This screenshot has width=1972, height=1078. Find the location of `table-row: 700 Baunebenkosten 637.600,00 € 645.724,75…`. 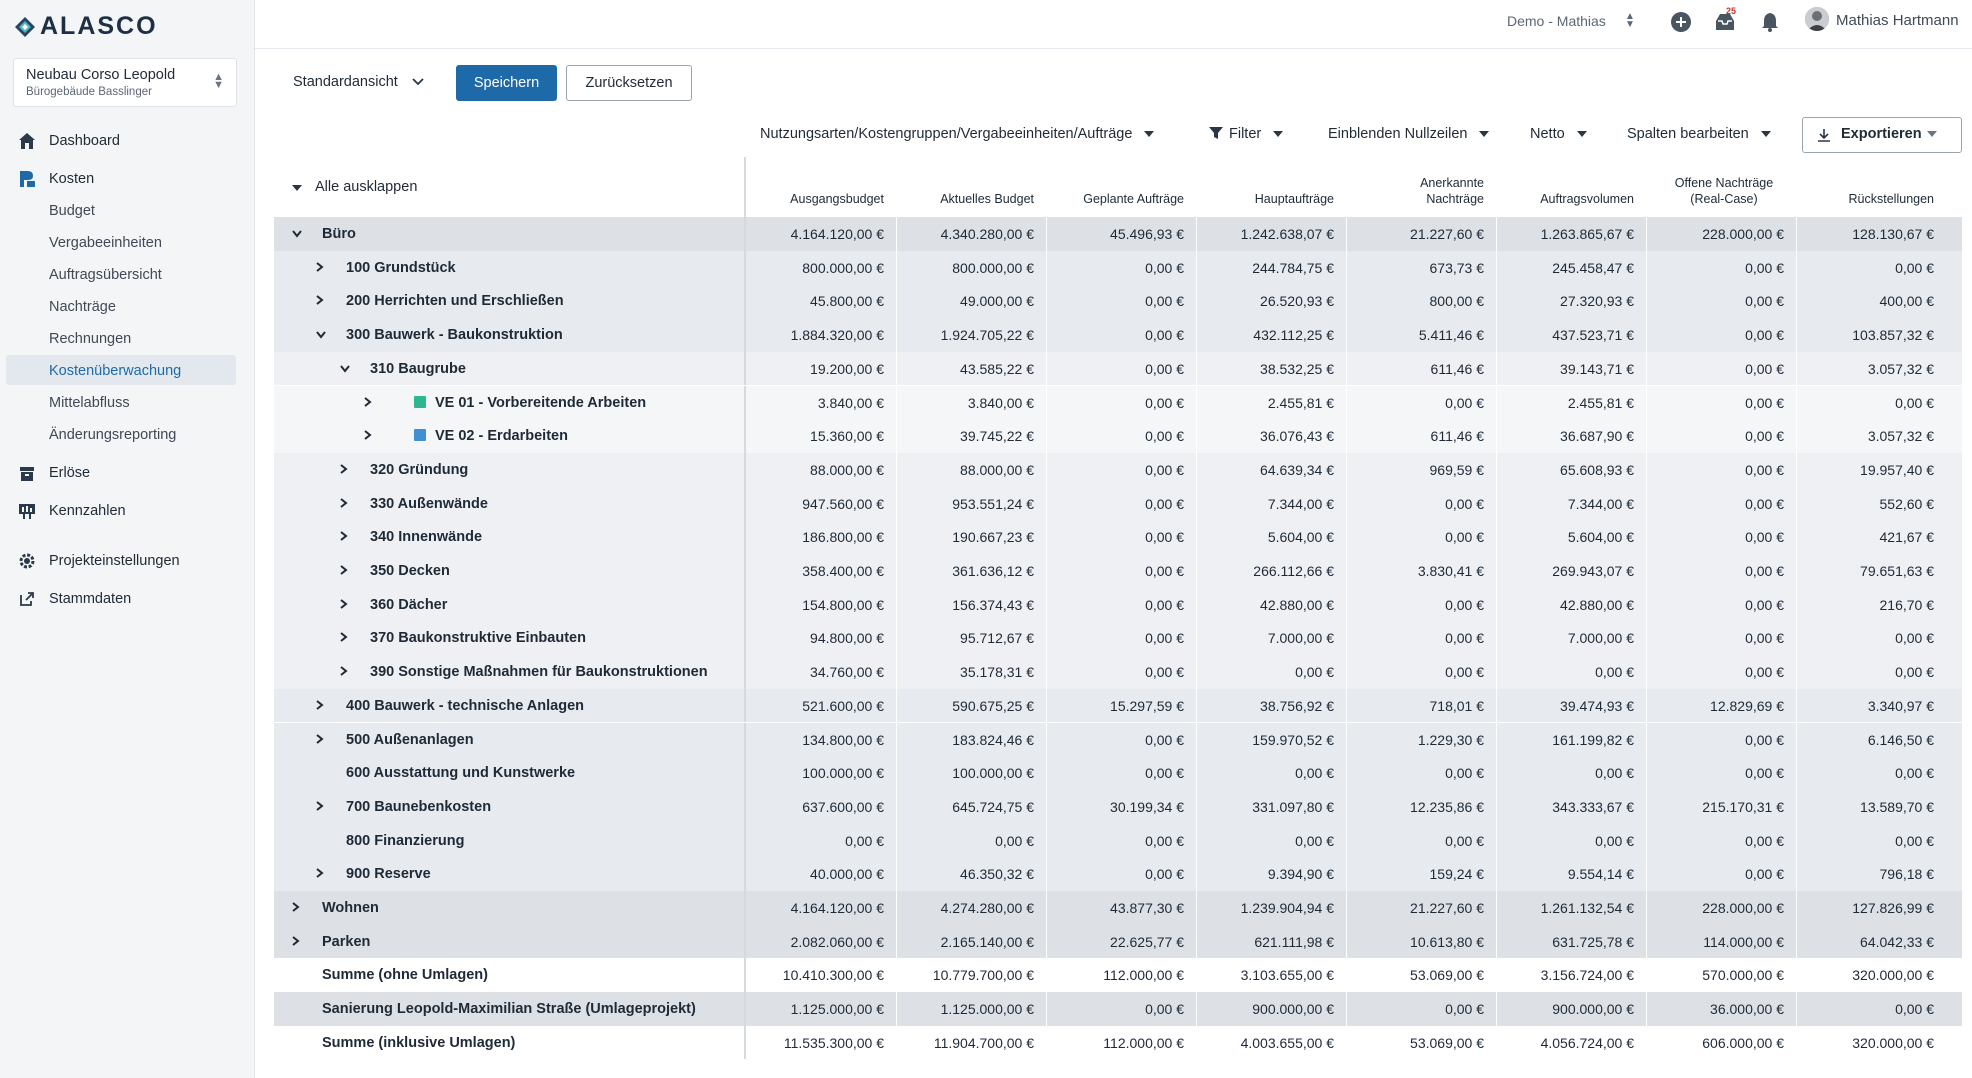

table-row: 700 Baunebenkosten 637.600,00 € 645.724,75… is located at coordinates (1118, 807).